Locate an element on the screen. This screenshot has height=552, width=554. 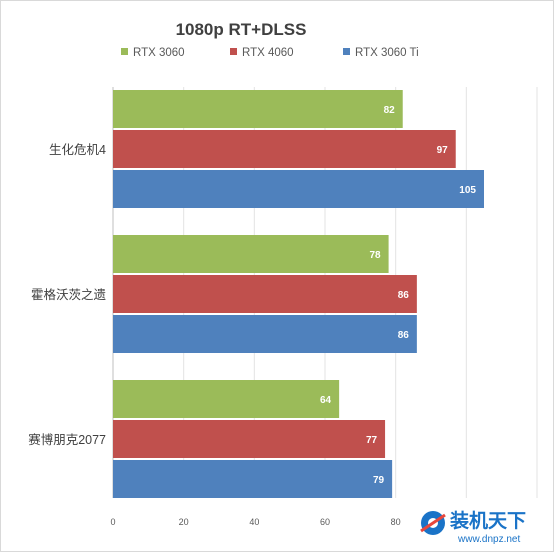
bar-group-item: 97 is located at coordinates (284, 149).